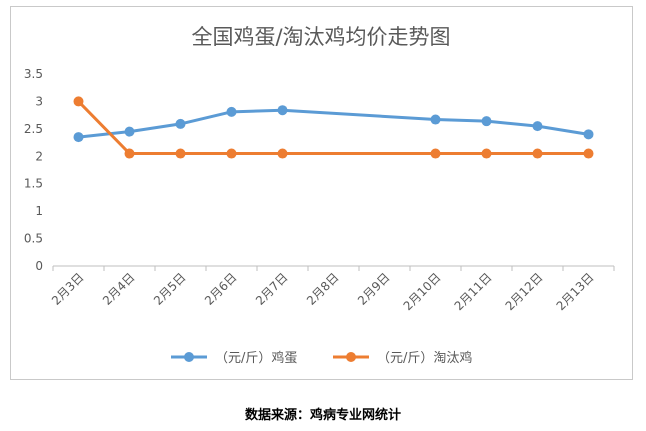  What do you see at coordinates (68, 289) in the screenshot?
I see `x-tick-label: 2月3日` at bounding box center [68, 289].